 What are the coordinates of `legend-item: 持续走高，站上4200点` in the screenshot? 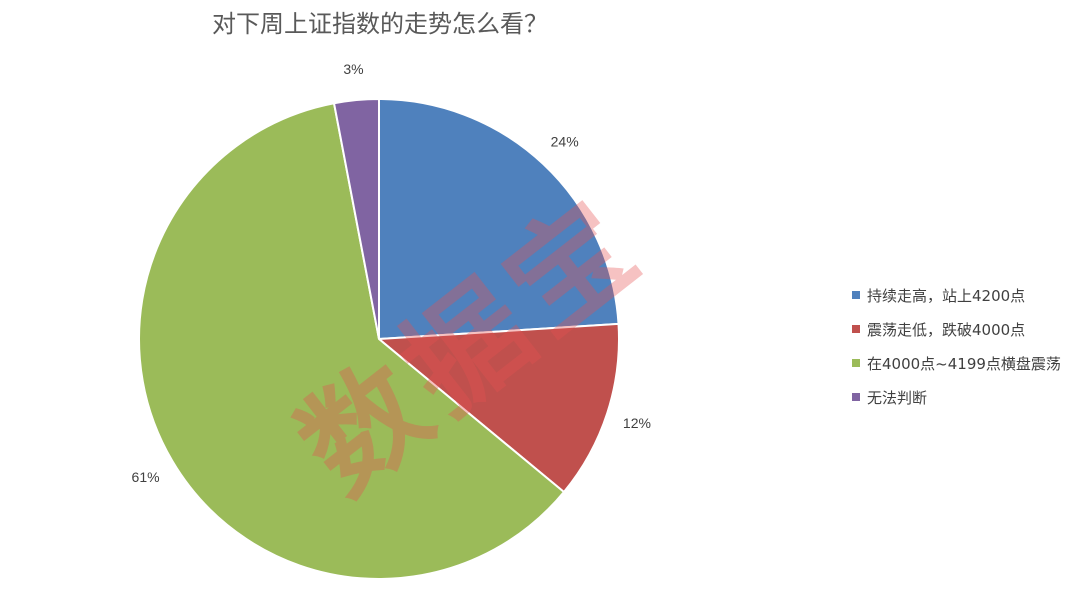 It's located at (956, 295).